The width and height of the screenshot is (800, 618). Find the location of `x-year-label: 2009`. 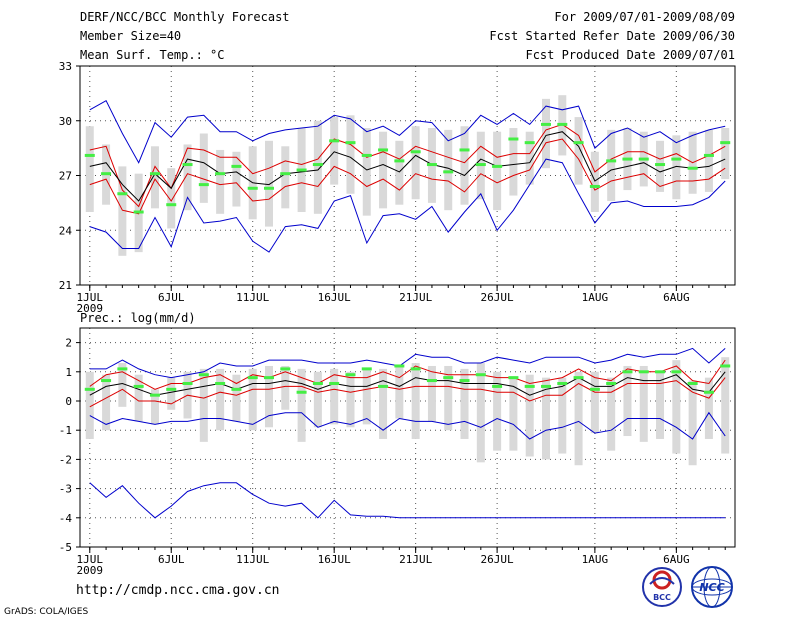

x-year-label: 2009 is located at coordinates (90, 308).